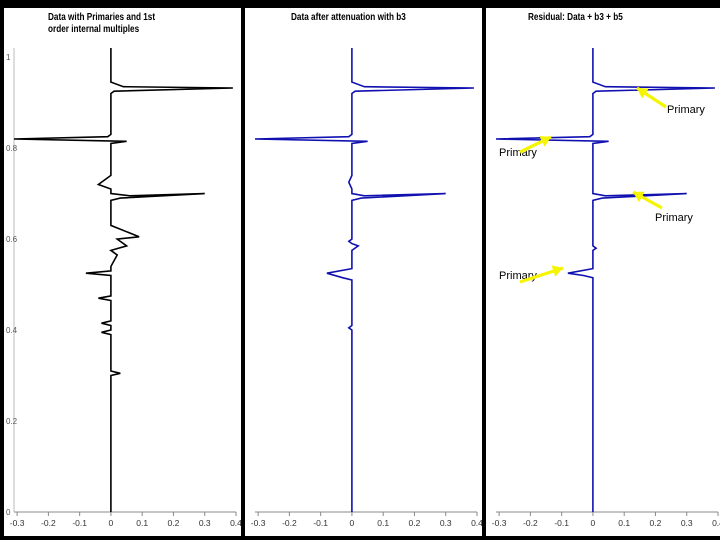 The height and width of the screenshot is (540, 720). I want to click on chart-title-line: Residual: Data + b3 + b5, so click(575, 17).